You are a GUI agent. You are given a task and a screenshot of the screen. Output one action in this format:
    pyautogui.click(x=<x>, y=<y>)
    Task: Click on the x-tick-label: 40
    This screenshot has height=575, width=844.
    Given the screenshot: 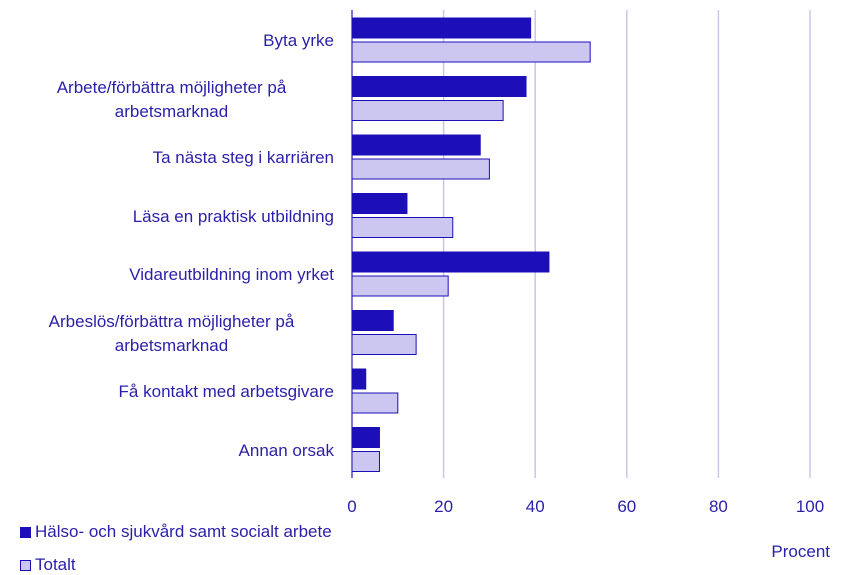 What is the action you would take?
    pyautogui.click(x=535, y=506)
    